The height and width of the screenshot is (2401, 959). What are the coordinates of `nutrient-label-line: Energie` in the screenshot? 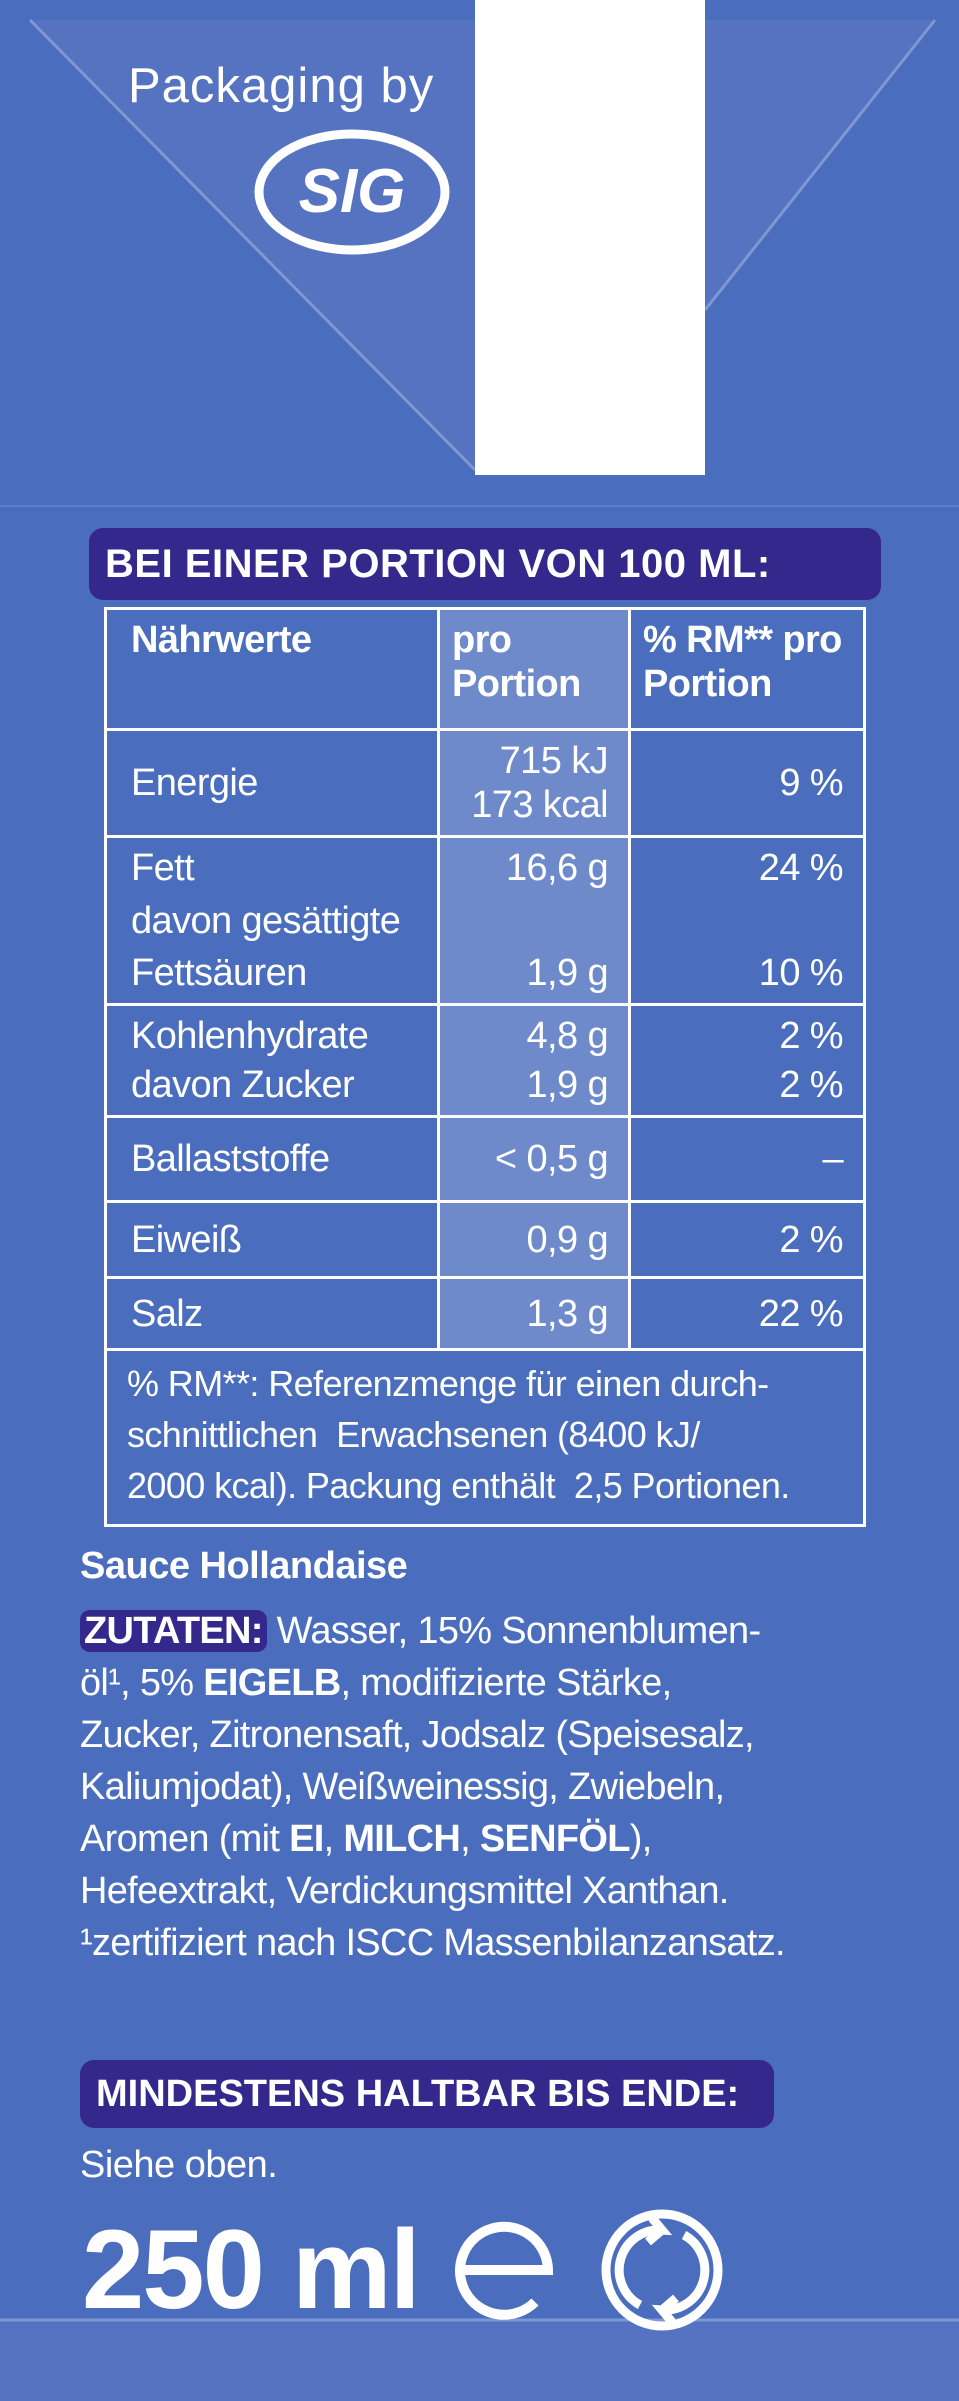 It's located at (194, 783).